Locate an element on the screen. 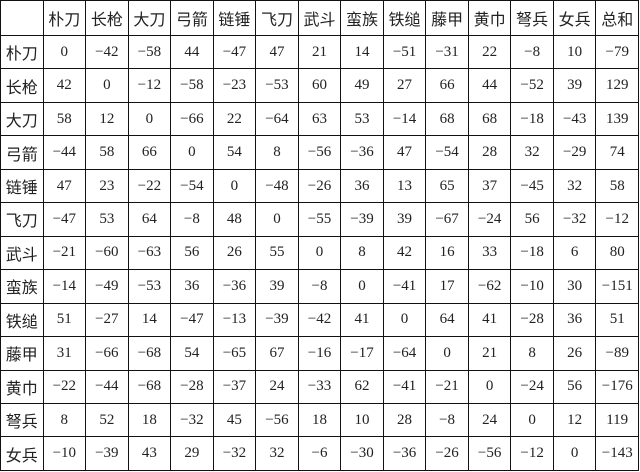  total-cell: 139 is located at coordinates (617, 119).